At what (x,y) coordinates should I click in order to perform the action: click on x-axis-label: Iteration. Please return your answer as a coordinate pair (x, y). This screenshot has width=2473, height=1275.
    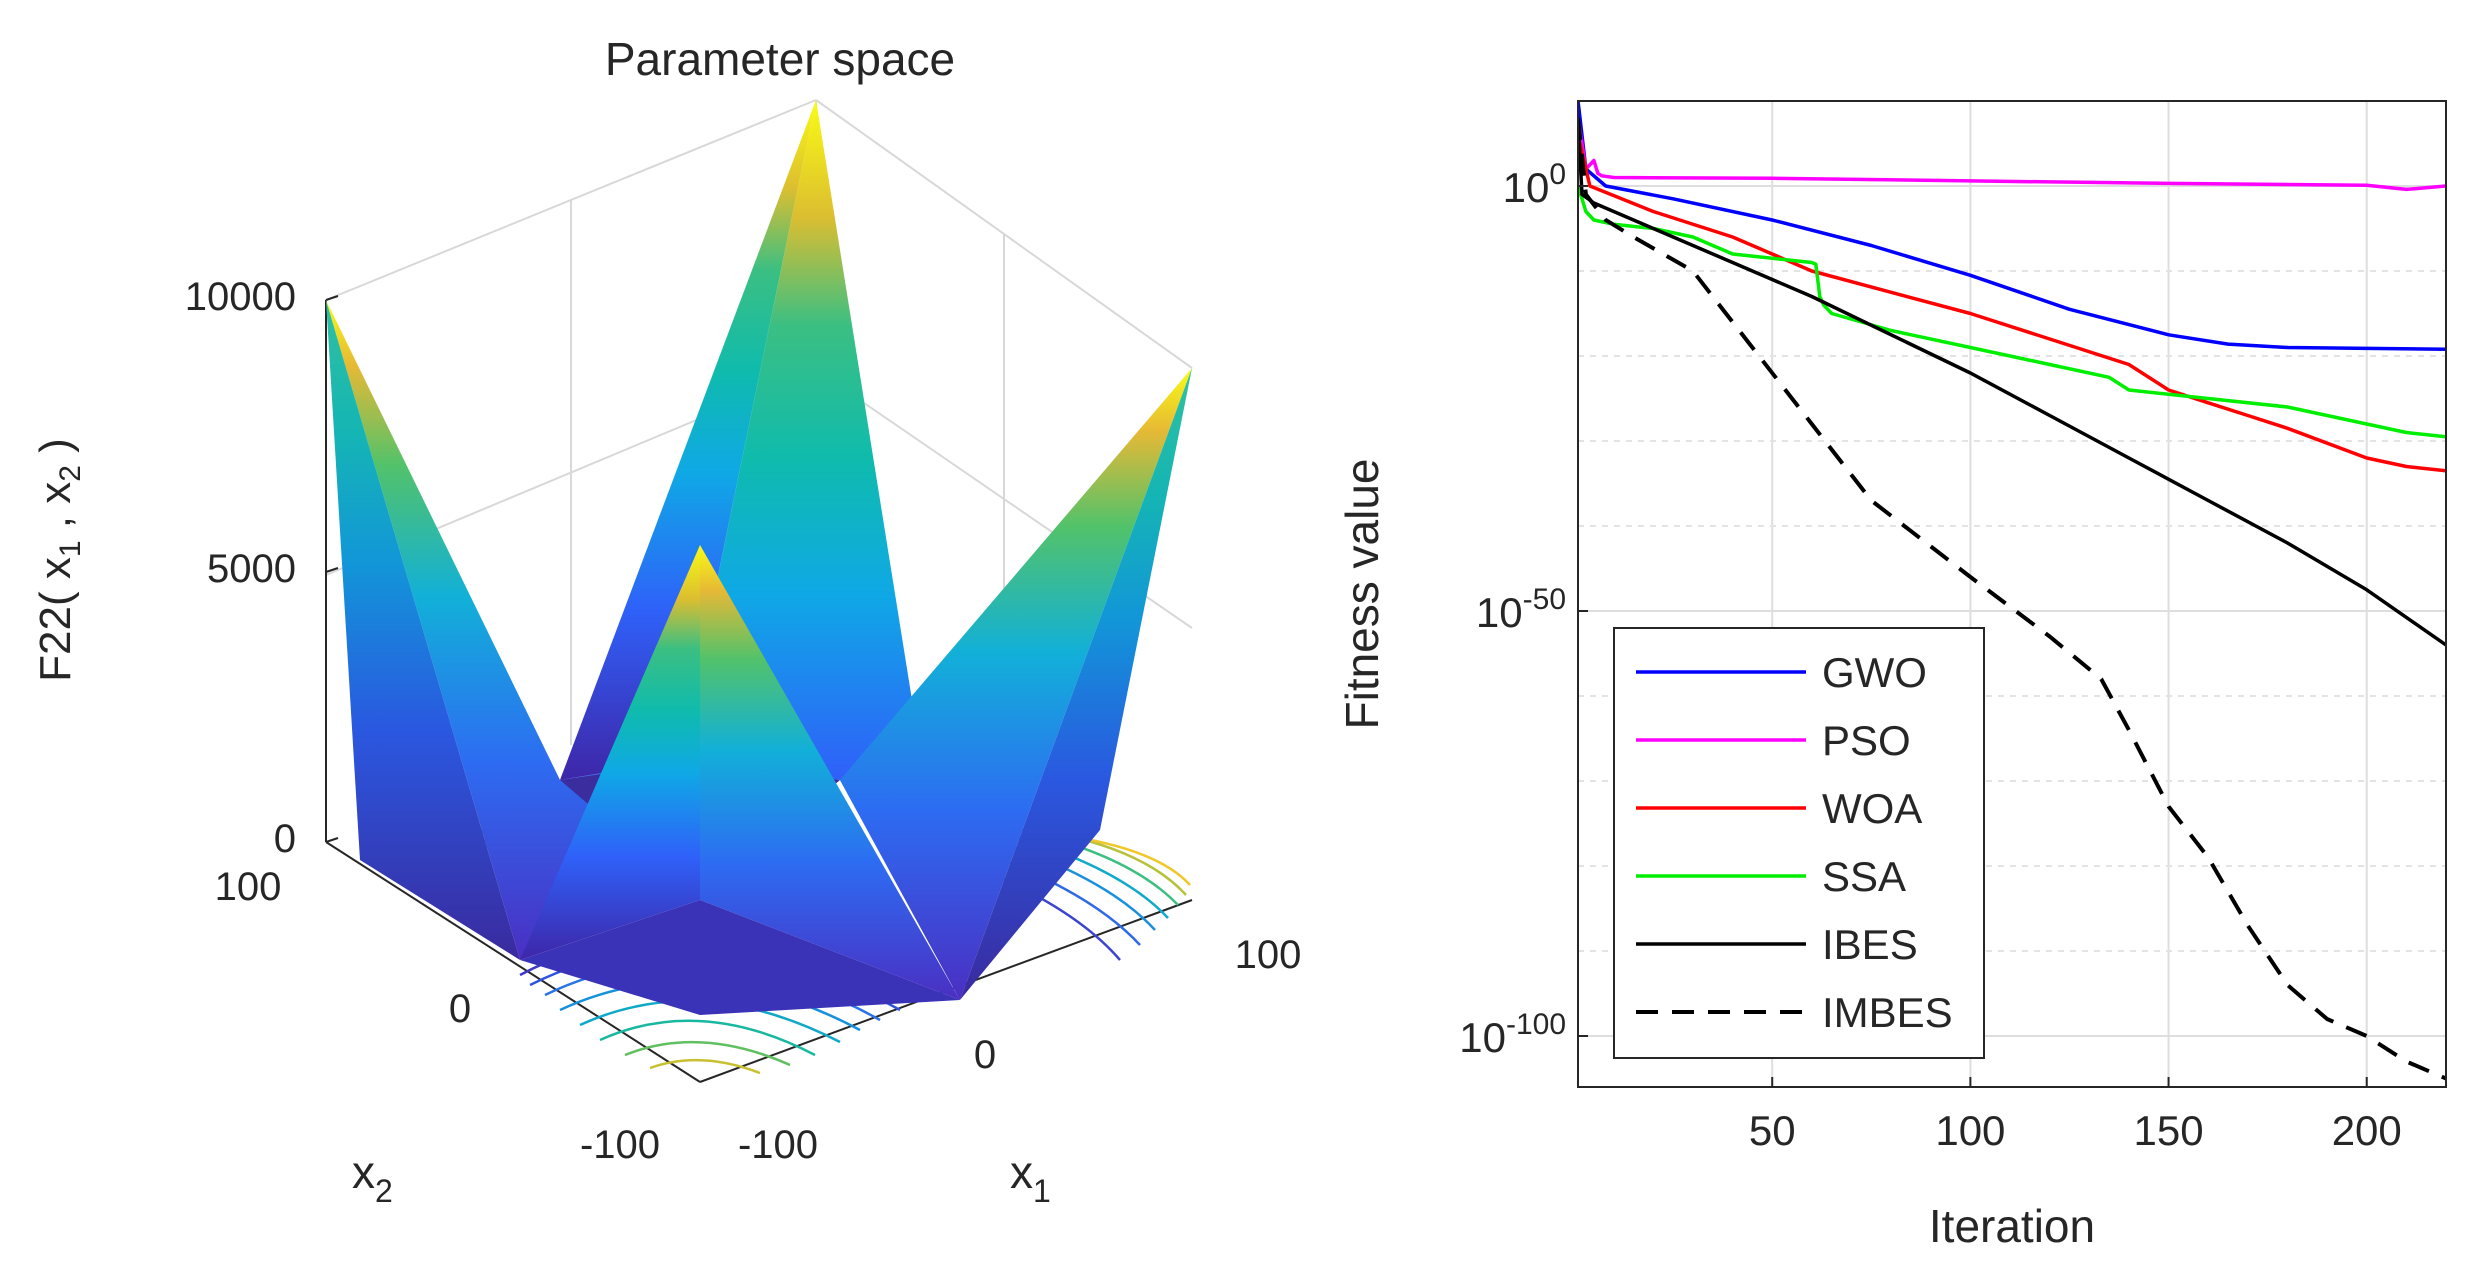
    Looking at the image, I should click on (2012, 1226).